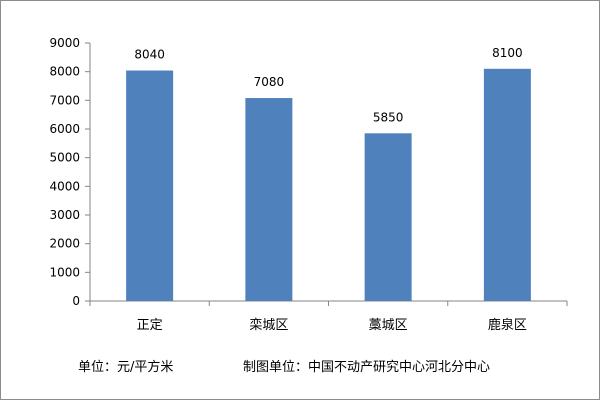 This screenshot has height=400, width=600. Describe the element at coordinates (268, 325) in the screenshot. I see `category-label-2: 栾城区` at that location.